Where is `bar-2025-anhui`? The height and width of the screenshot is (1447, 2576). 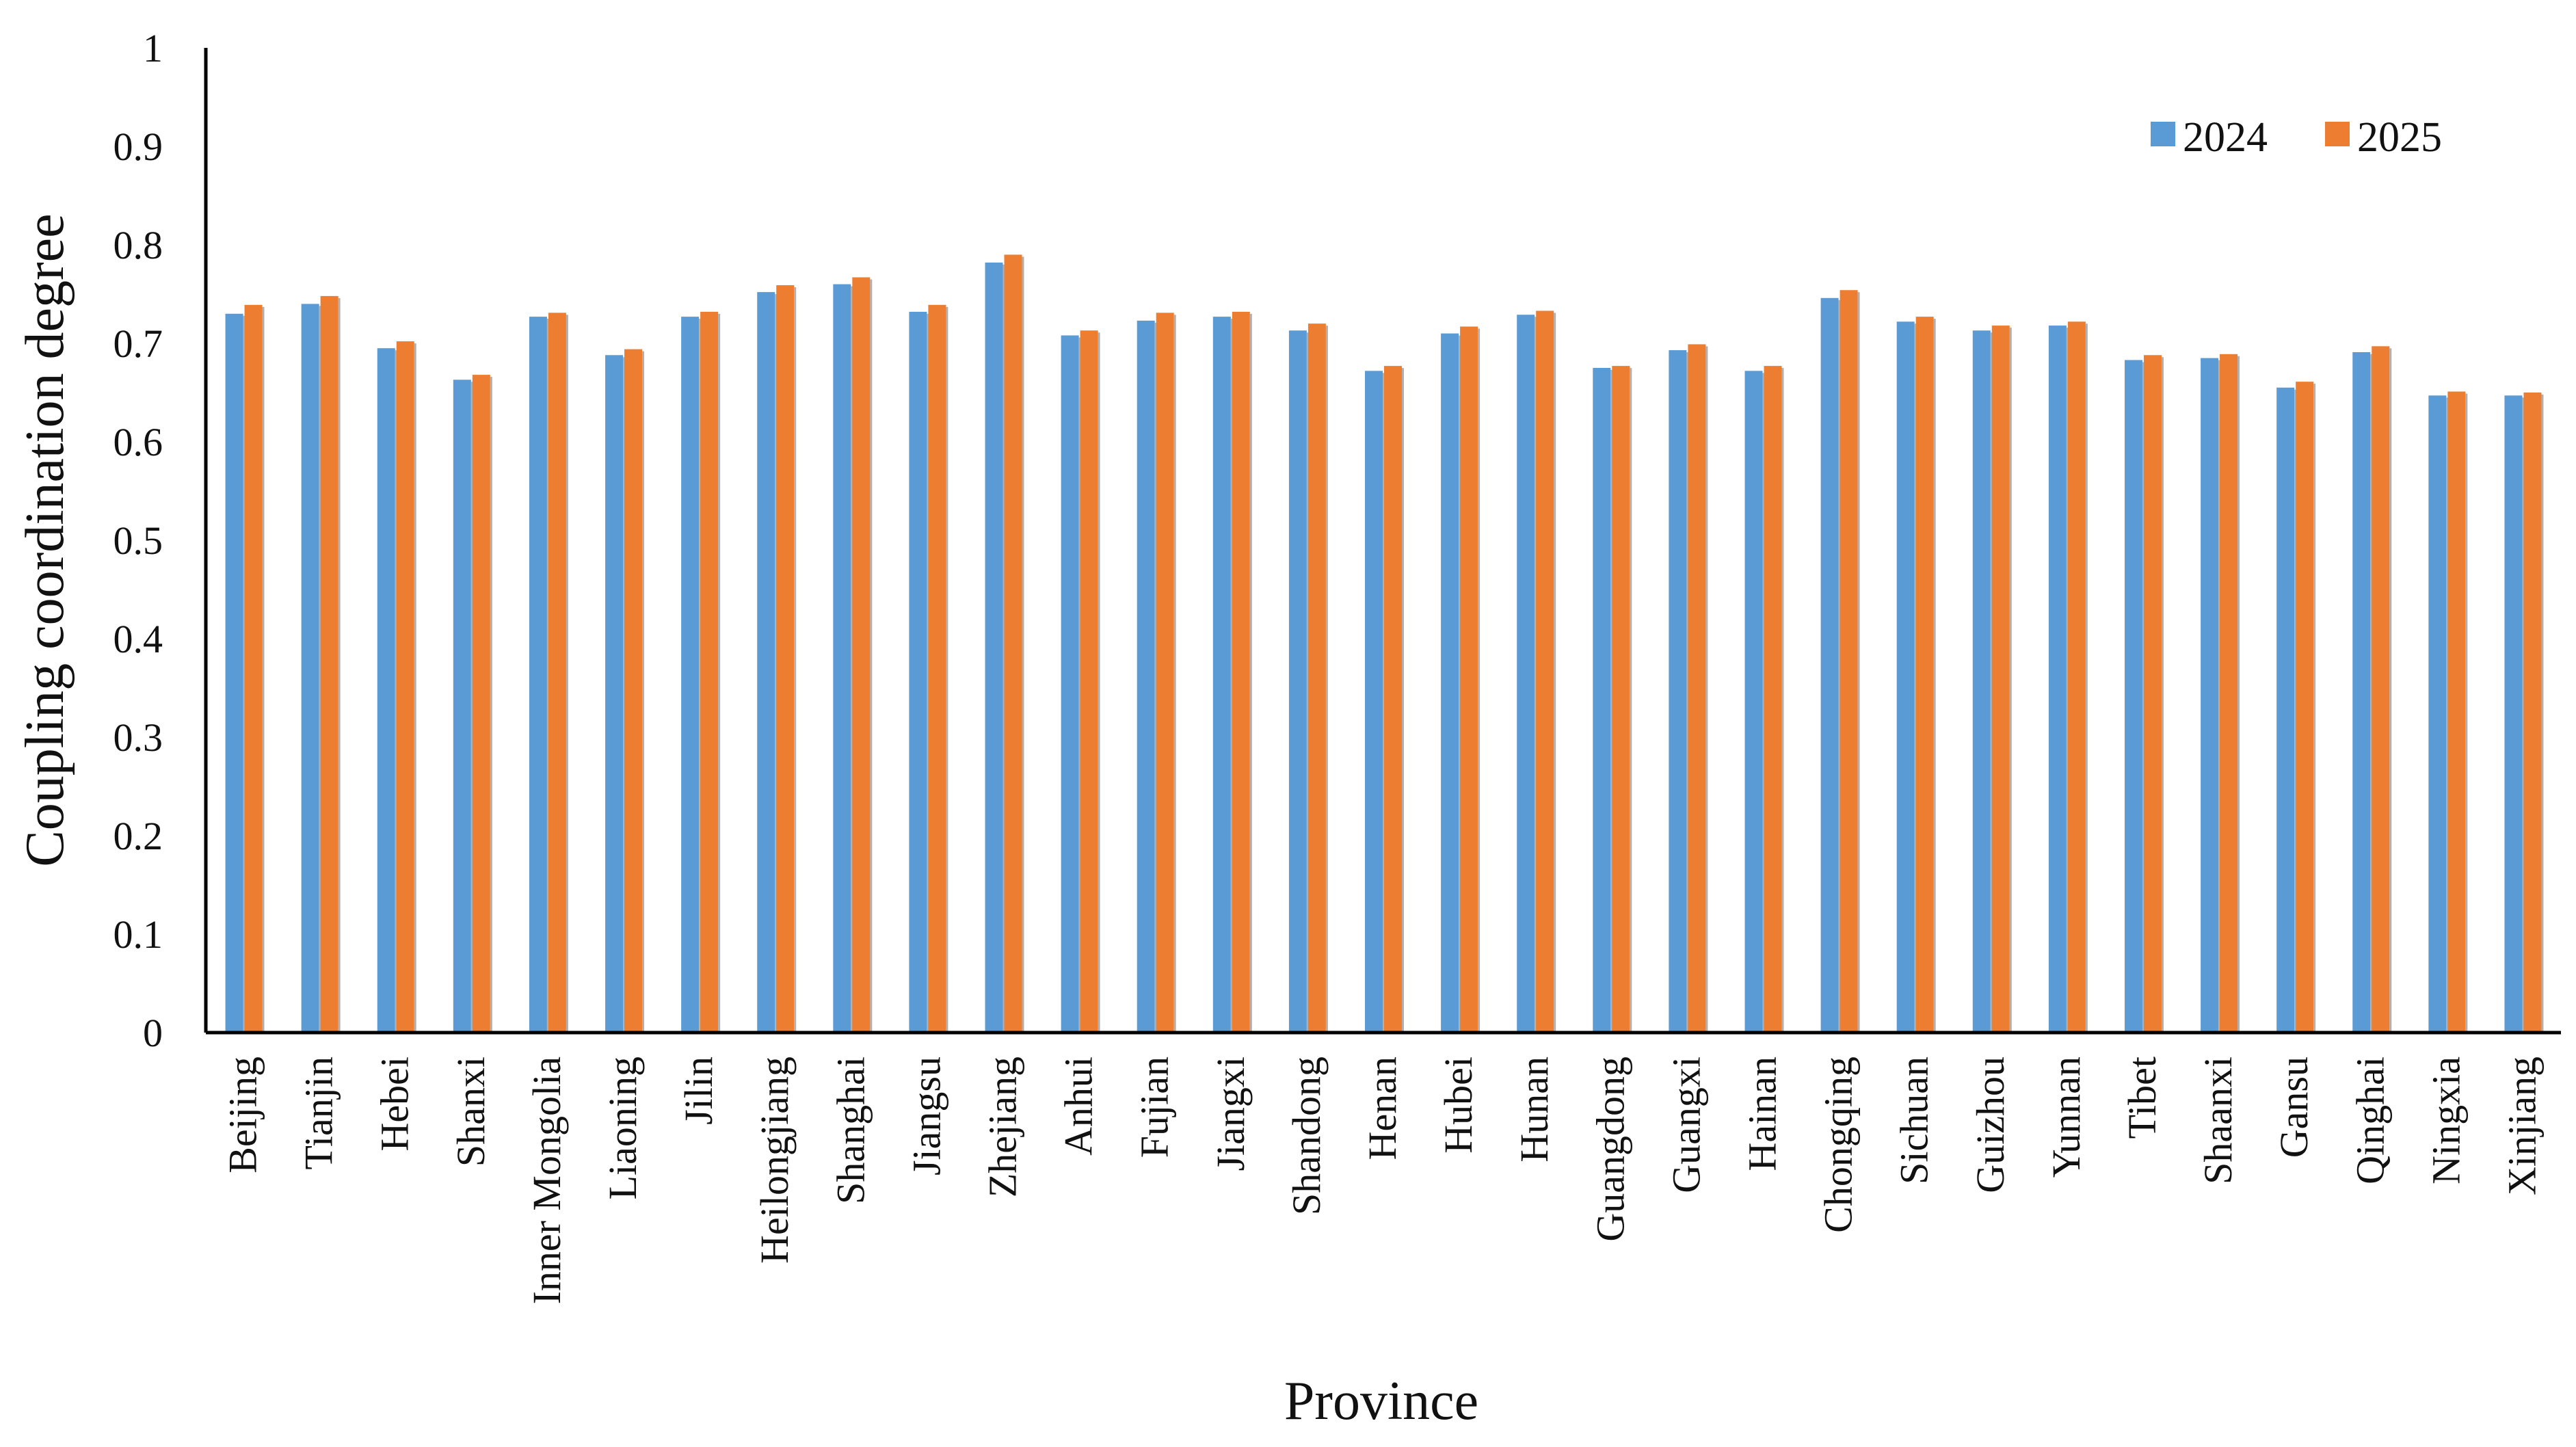 bar-2025-anhui is located at coordinates (1089, 681).